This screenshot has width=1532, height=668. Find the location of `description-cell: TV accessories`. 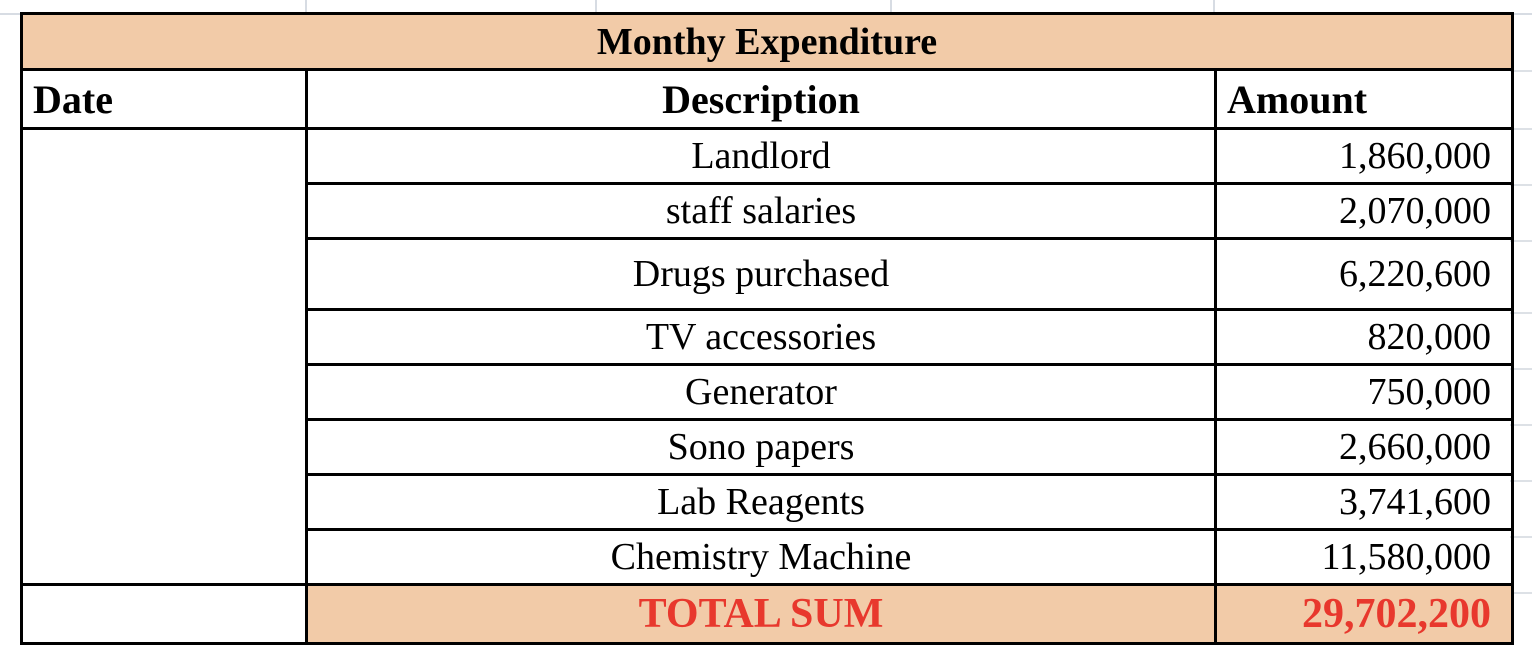

description-cell: TV accessories is located at coordinates (761, 337).